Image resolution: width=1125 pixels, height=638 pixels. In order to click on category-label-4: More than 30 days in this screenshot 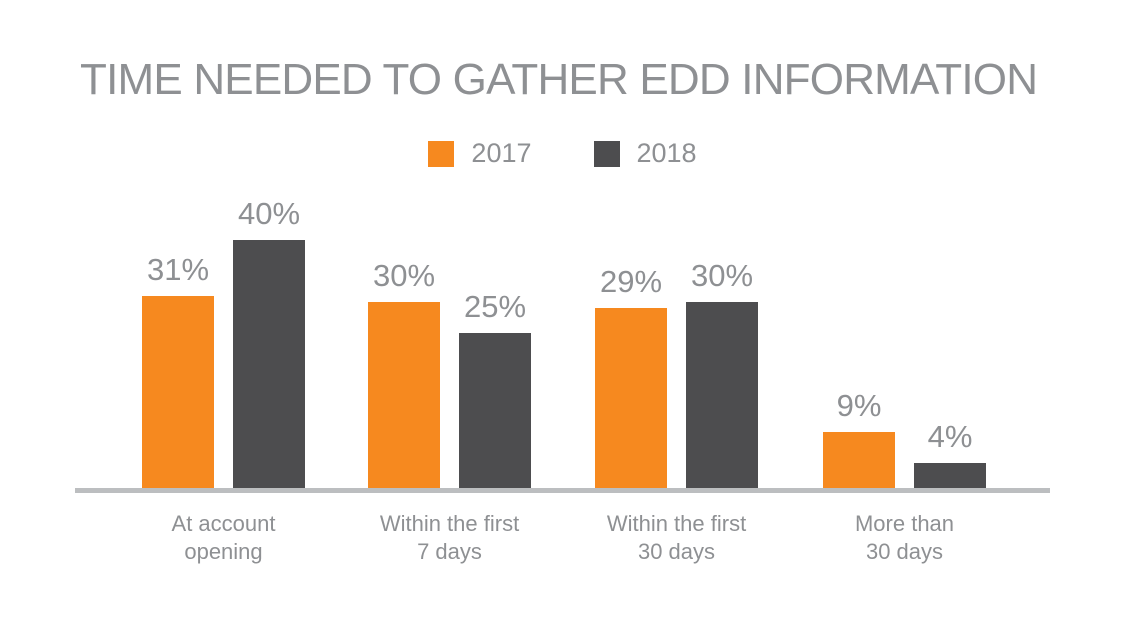, I will do `click(904, 537)`.